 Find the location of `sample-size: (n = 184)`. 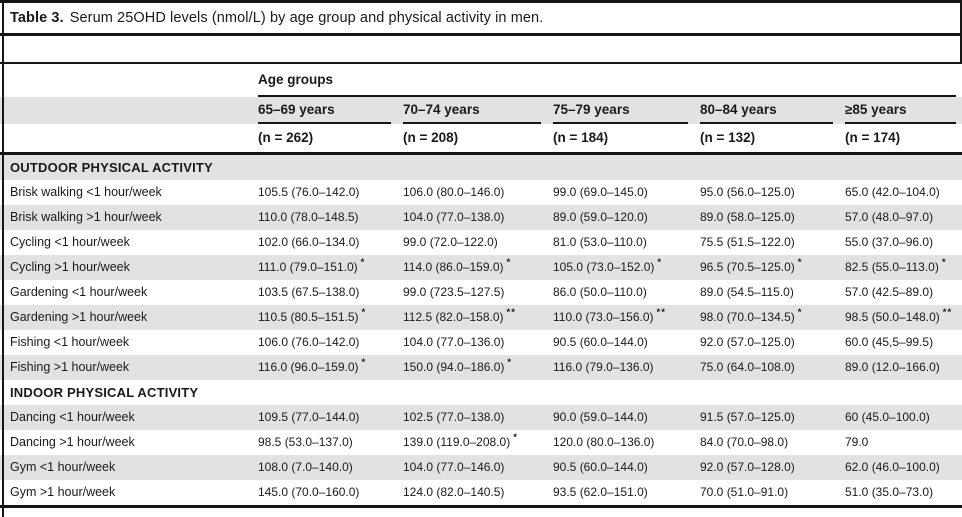

sample-size: (n = 184) is located at coordinates (581, 137).